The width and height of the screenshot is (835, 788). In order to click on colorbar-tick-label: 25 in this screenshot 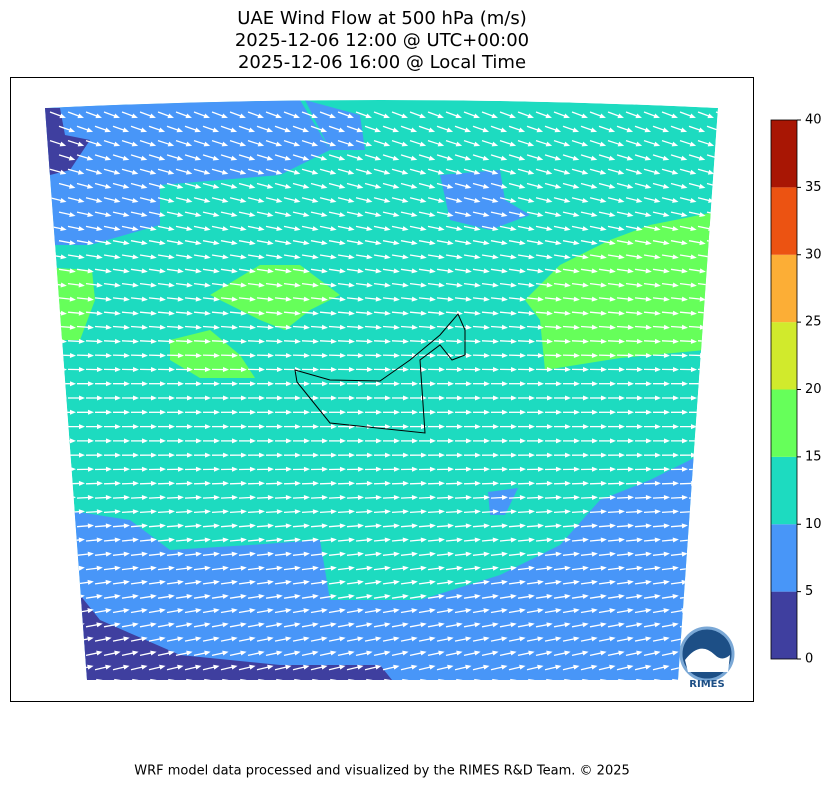, I will do `click(813, 322)`.